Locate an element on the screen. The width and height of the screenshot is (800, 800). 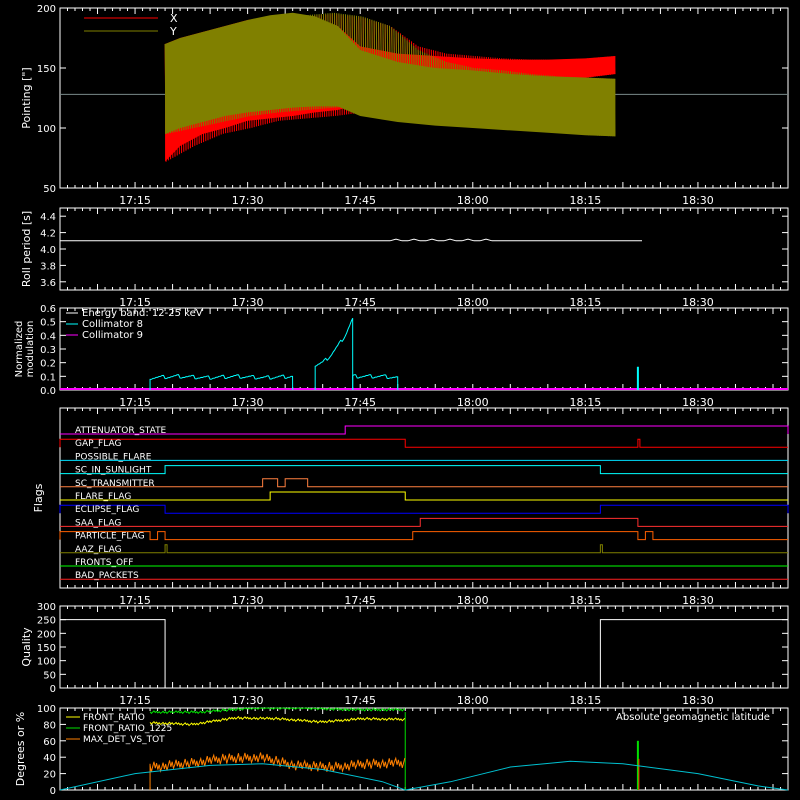
modulation-ylabel-tick: 0.5 is located at coordinates (48, 323).